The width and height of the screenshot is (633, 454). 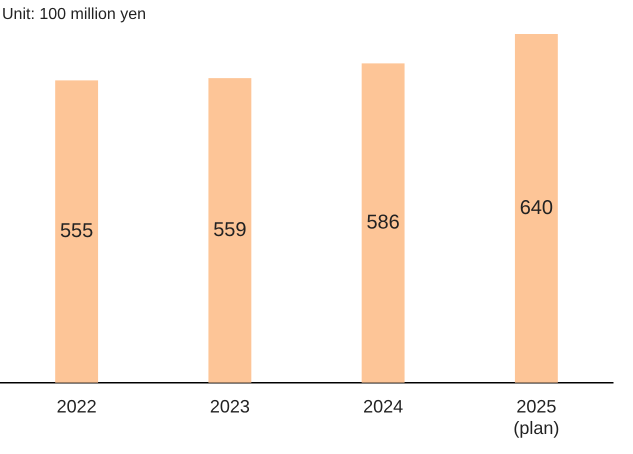 What do you see at coordinates (74, 15) in the screenshot?
I see `text: Unit: 100 million yen` at bounding box center [74, 15].